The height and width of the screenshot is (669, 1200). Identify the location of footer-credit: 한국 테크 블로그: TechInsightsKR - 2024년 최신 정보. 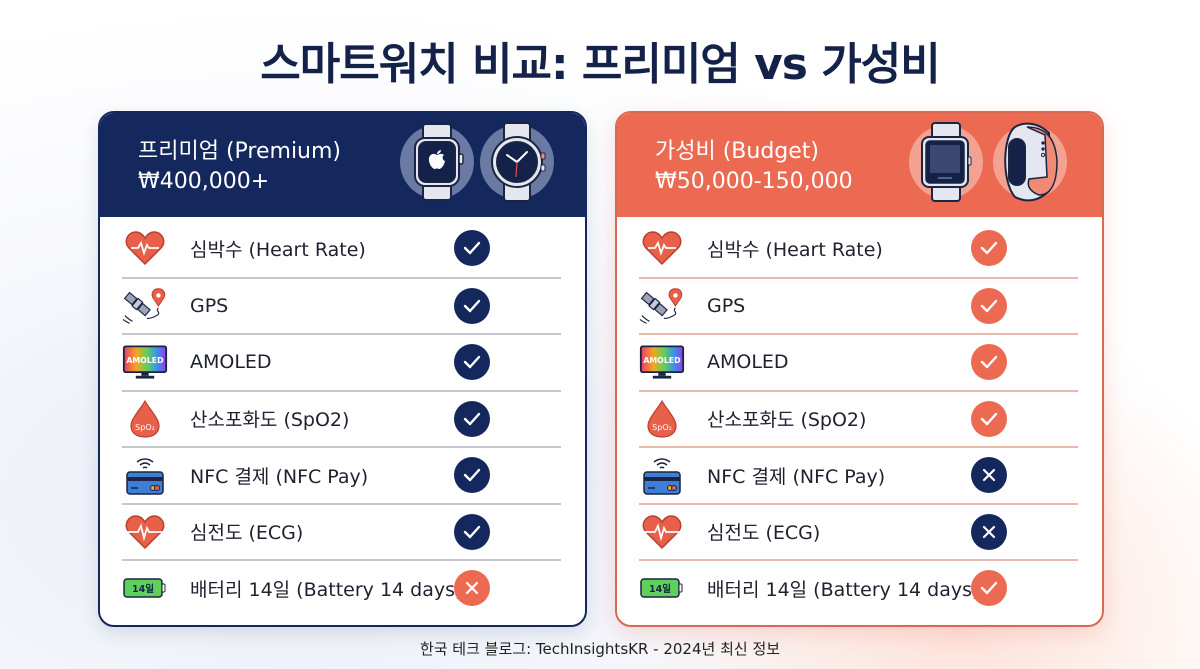
(600, 649).